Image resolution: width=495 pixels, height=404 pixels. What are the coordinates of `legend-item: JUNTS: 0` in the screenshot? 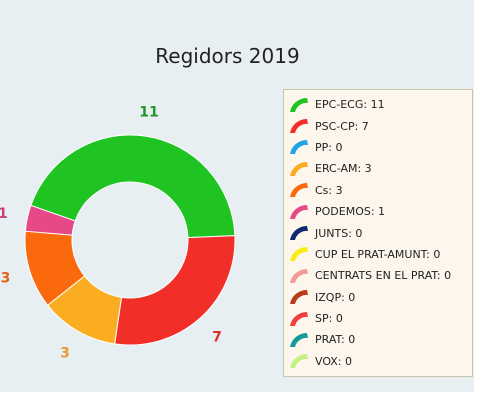 It's located at (380, 232).